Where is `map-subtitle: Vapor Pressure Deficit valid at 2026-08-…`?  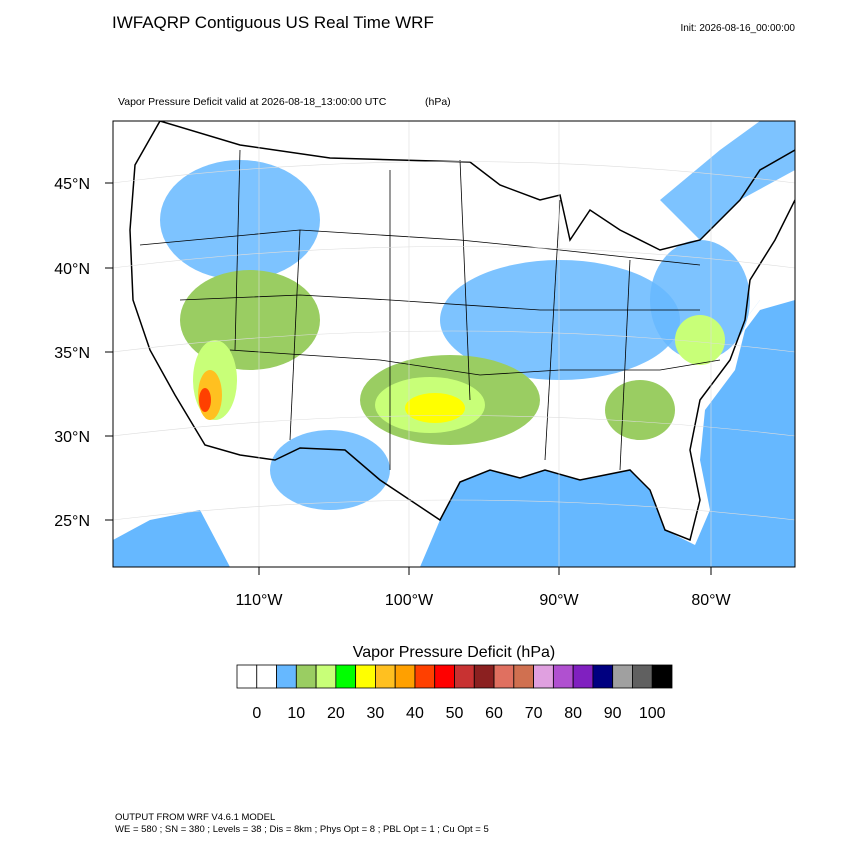
map-subtitle: Vapor Pressure Deficit valid at 2026-08-… is located at coordinates (252, 102).